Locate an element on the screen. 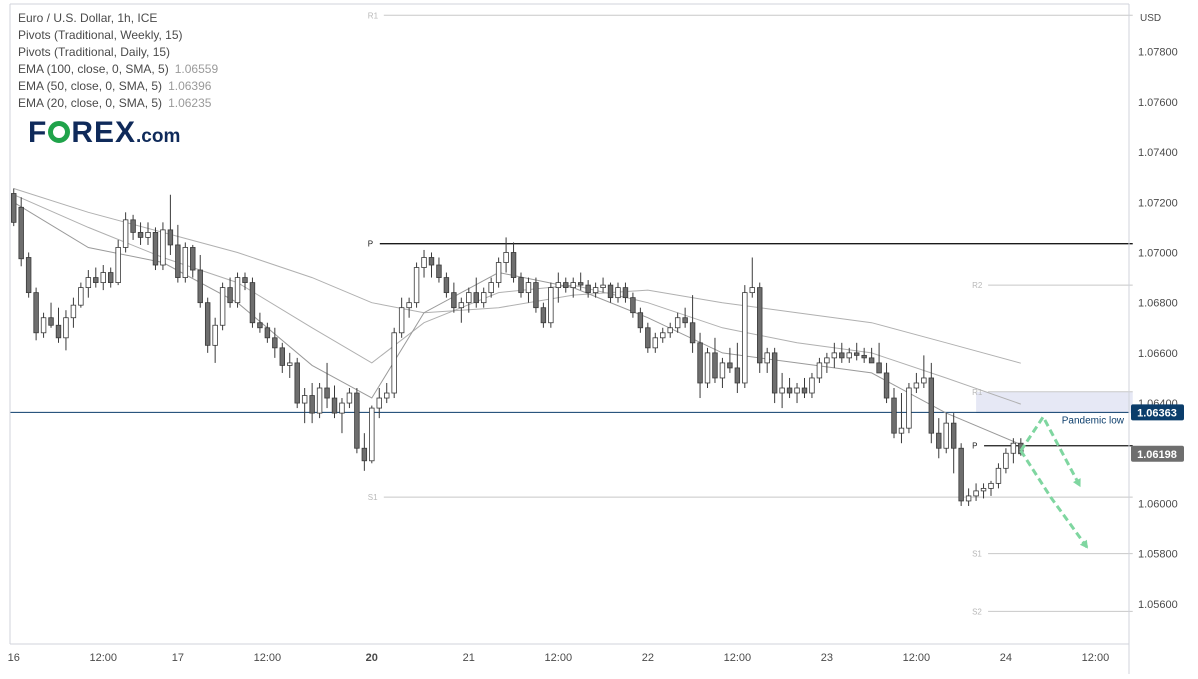 The image size is (1198, 679). legend-ema50: EMA (50, close, 0, SMA, 5) 1.06396 is located at coordinates (118, 86).